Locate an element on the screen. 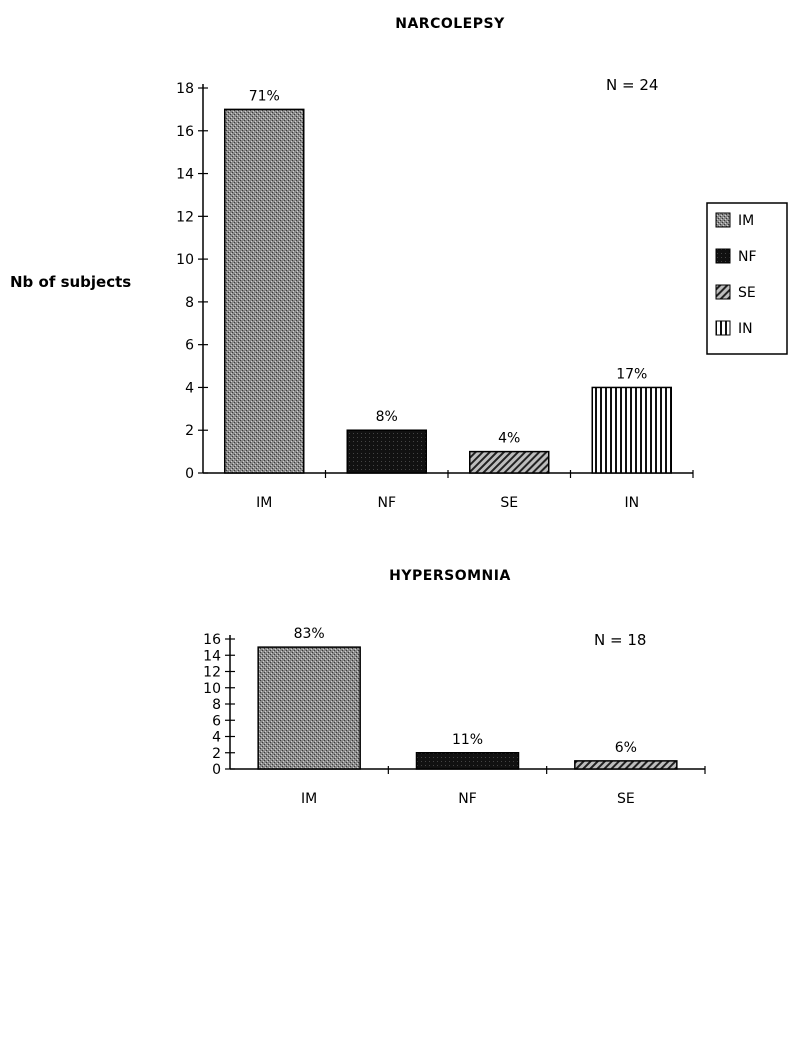  legend-label: IM is located at coordinates (746, 221).